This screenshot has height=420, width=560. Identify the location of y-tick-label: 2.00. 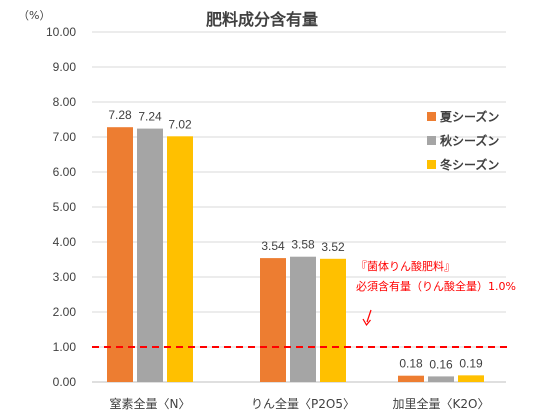
(65, 312).